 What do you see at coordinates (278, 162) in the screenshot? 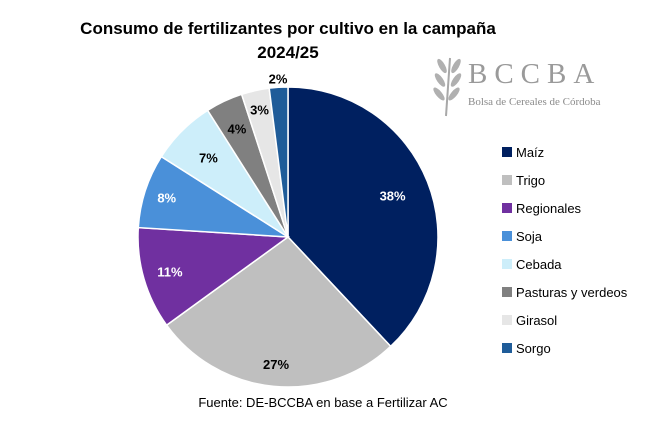
I see `pie-slice-sorgo` at bounding box center [278, 162].